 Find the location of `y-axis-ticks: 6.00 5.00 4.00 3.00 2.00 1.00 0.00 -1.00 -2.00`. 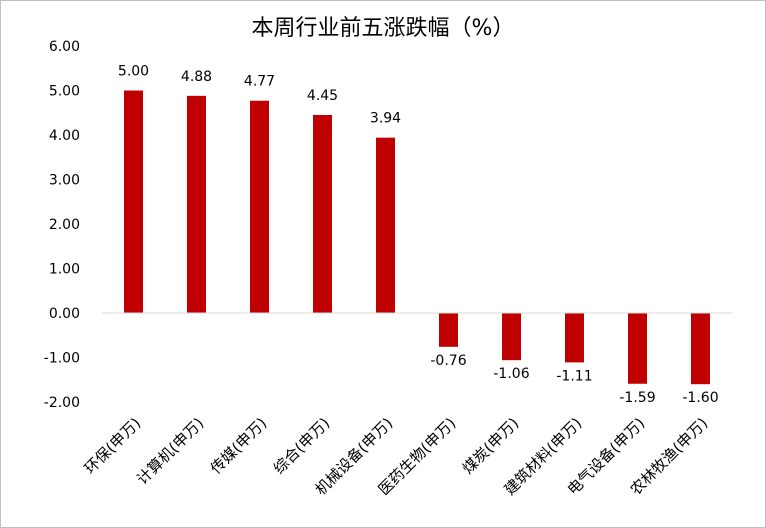

y-axis-ticks: 6.00 5.00 4.00 3.00 2.00 1.00 0.00 -1.00 -2.00 is located at coordinates (62, 225).